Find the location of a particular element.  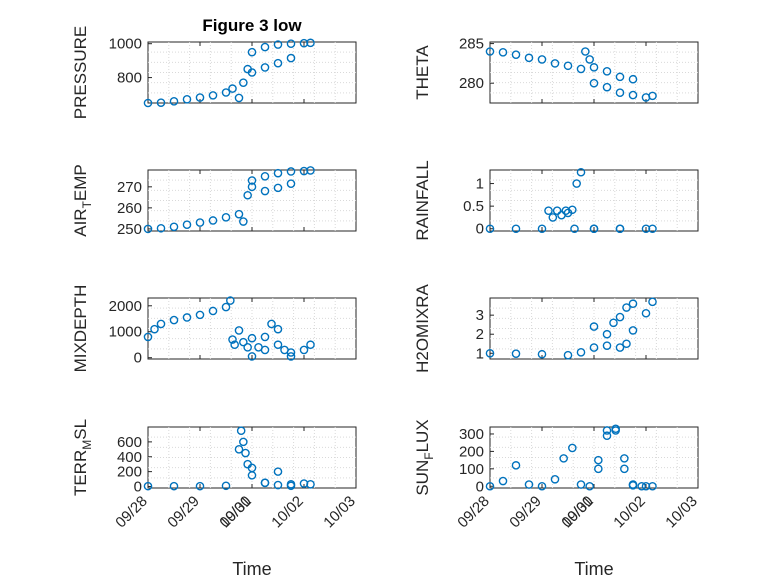

y-tick-label: 100 is located at coordinates (471, 469).